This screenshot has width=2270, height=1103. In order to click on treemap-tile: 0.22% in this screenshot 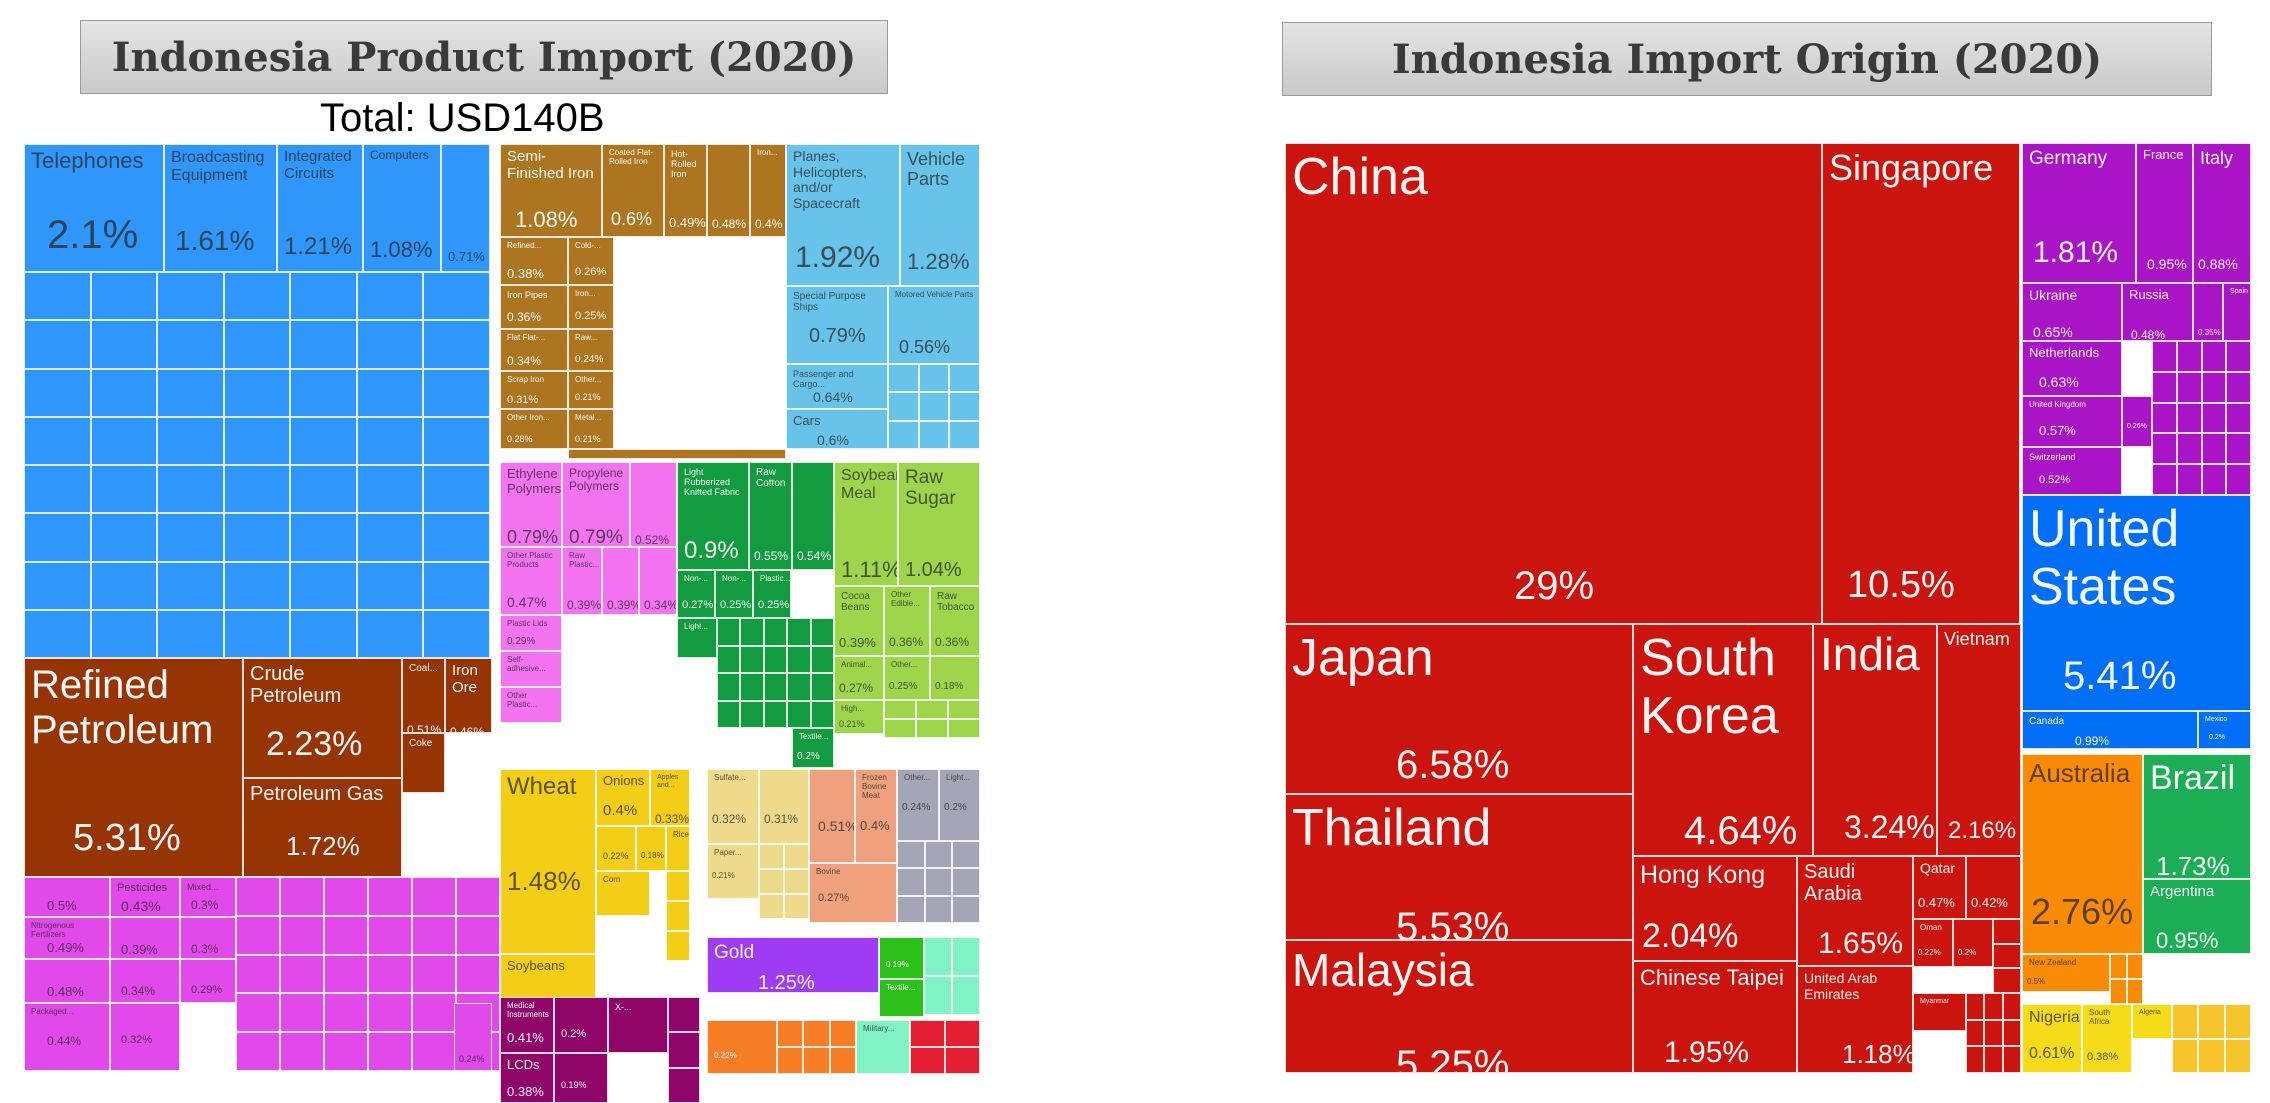, I will do `click(742, 1047)`.